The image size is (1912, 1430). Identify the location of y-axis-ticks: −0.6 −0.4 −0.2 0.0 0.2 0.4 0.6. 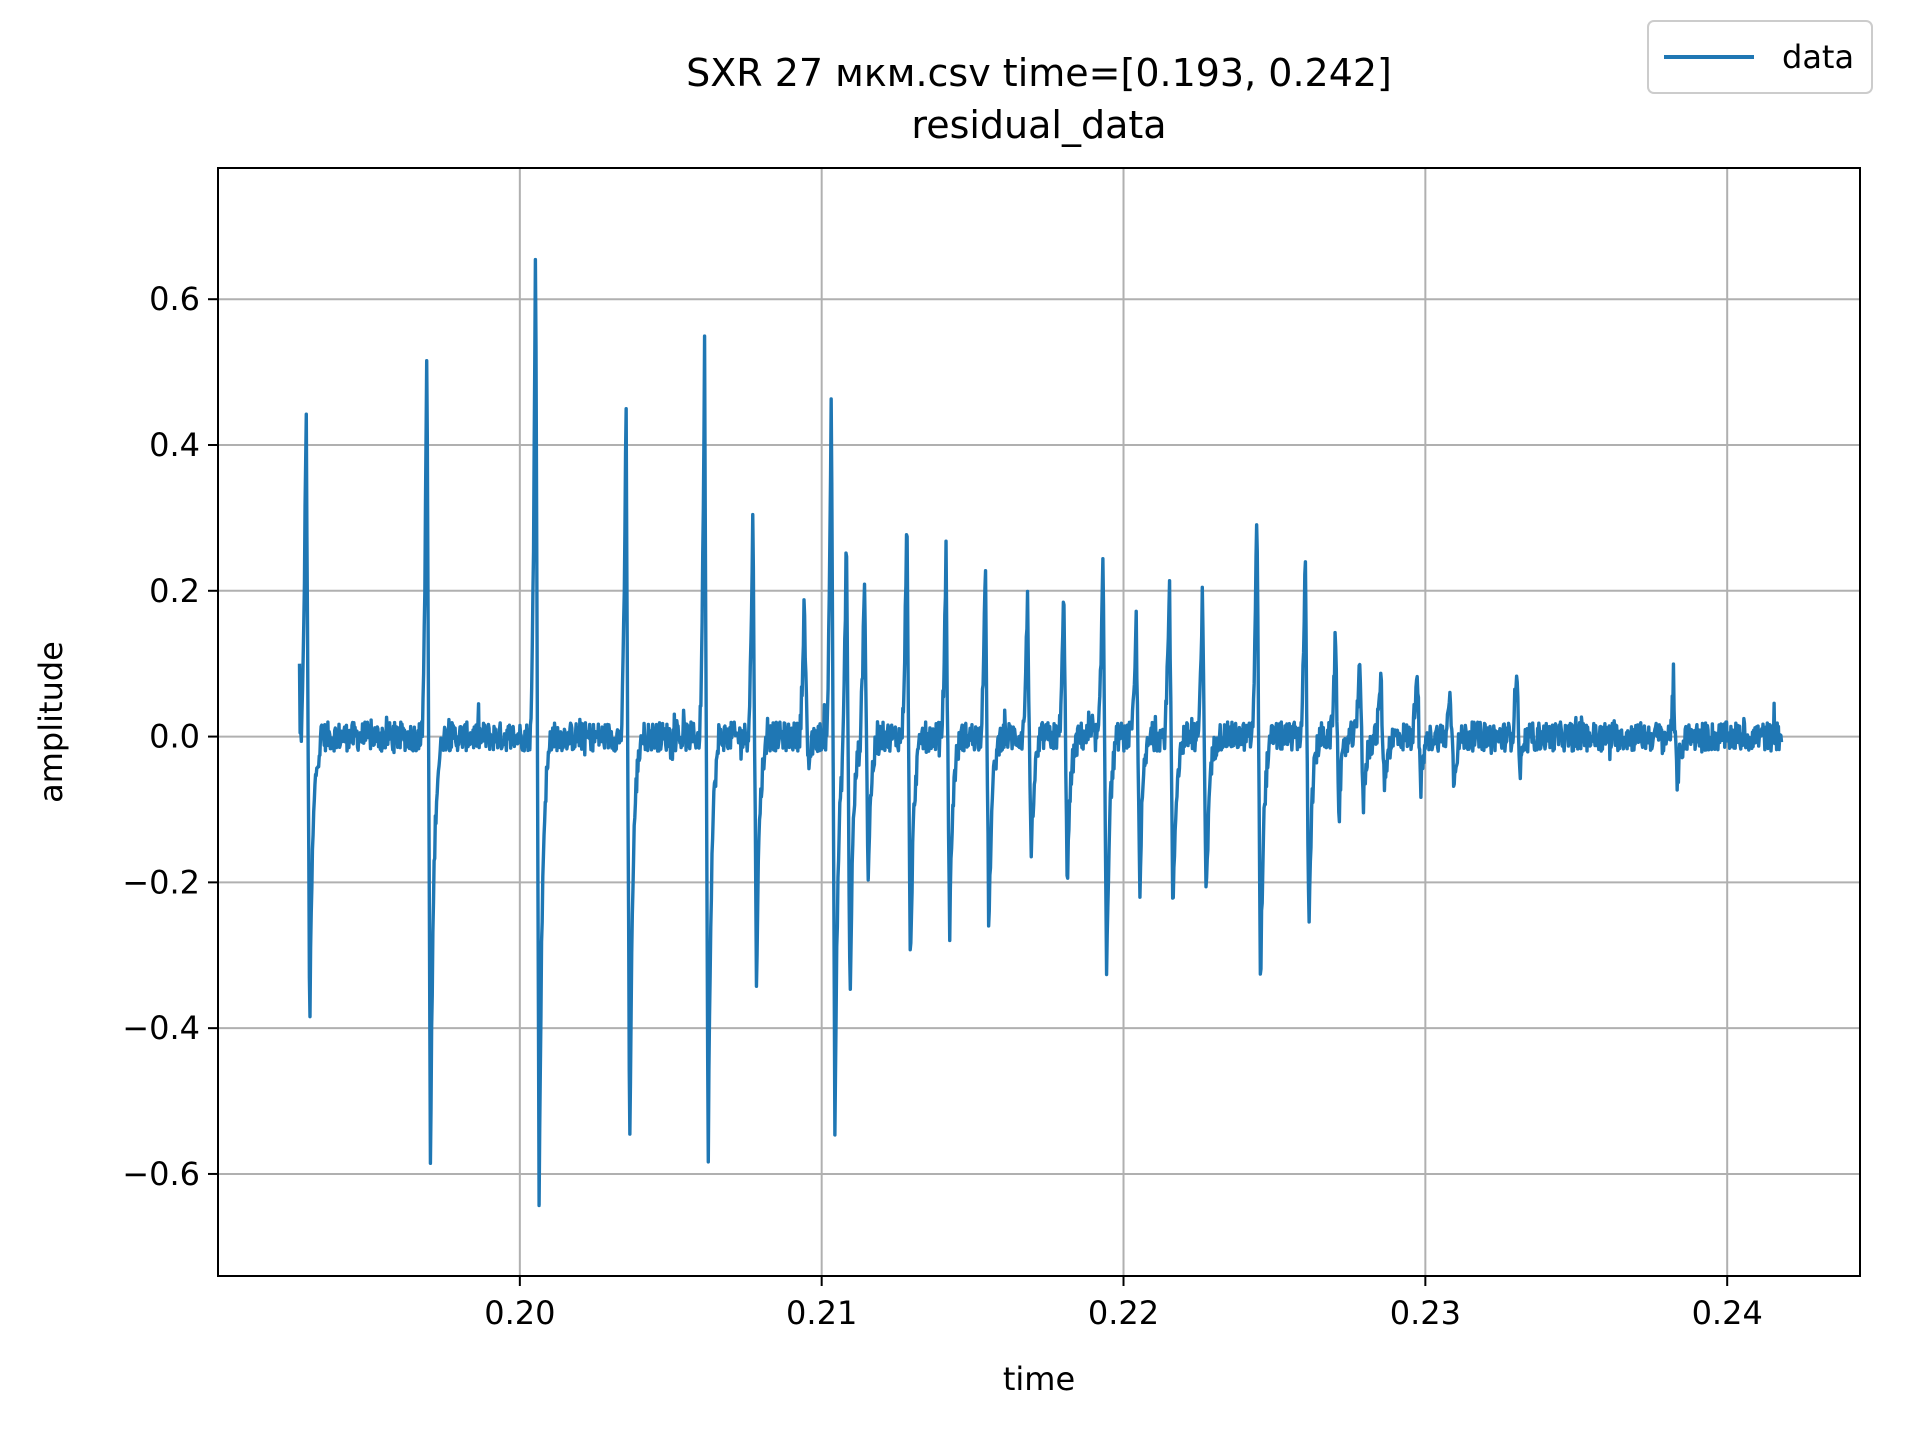
(170, 736).